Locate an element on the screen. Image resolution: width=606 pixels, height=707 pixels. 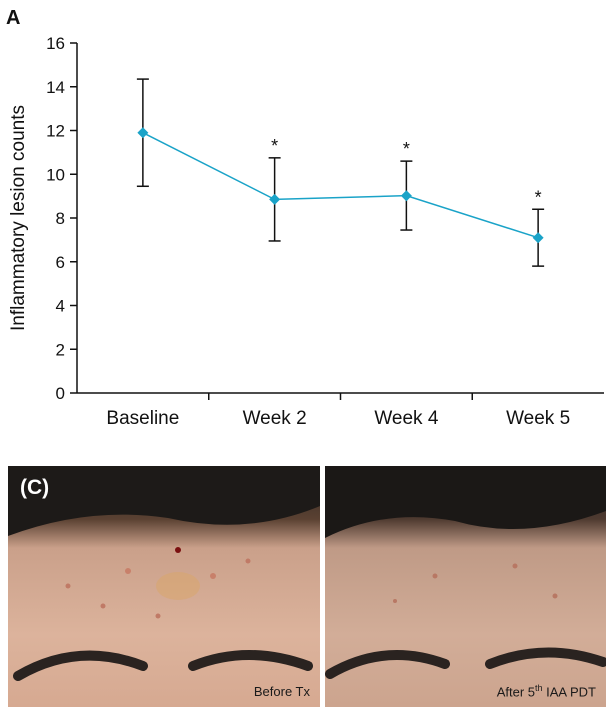
y-tick-label: 4 is located at coordinates (60, 306).